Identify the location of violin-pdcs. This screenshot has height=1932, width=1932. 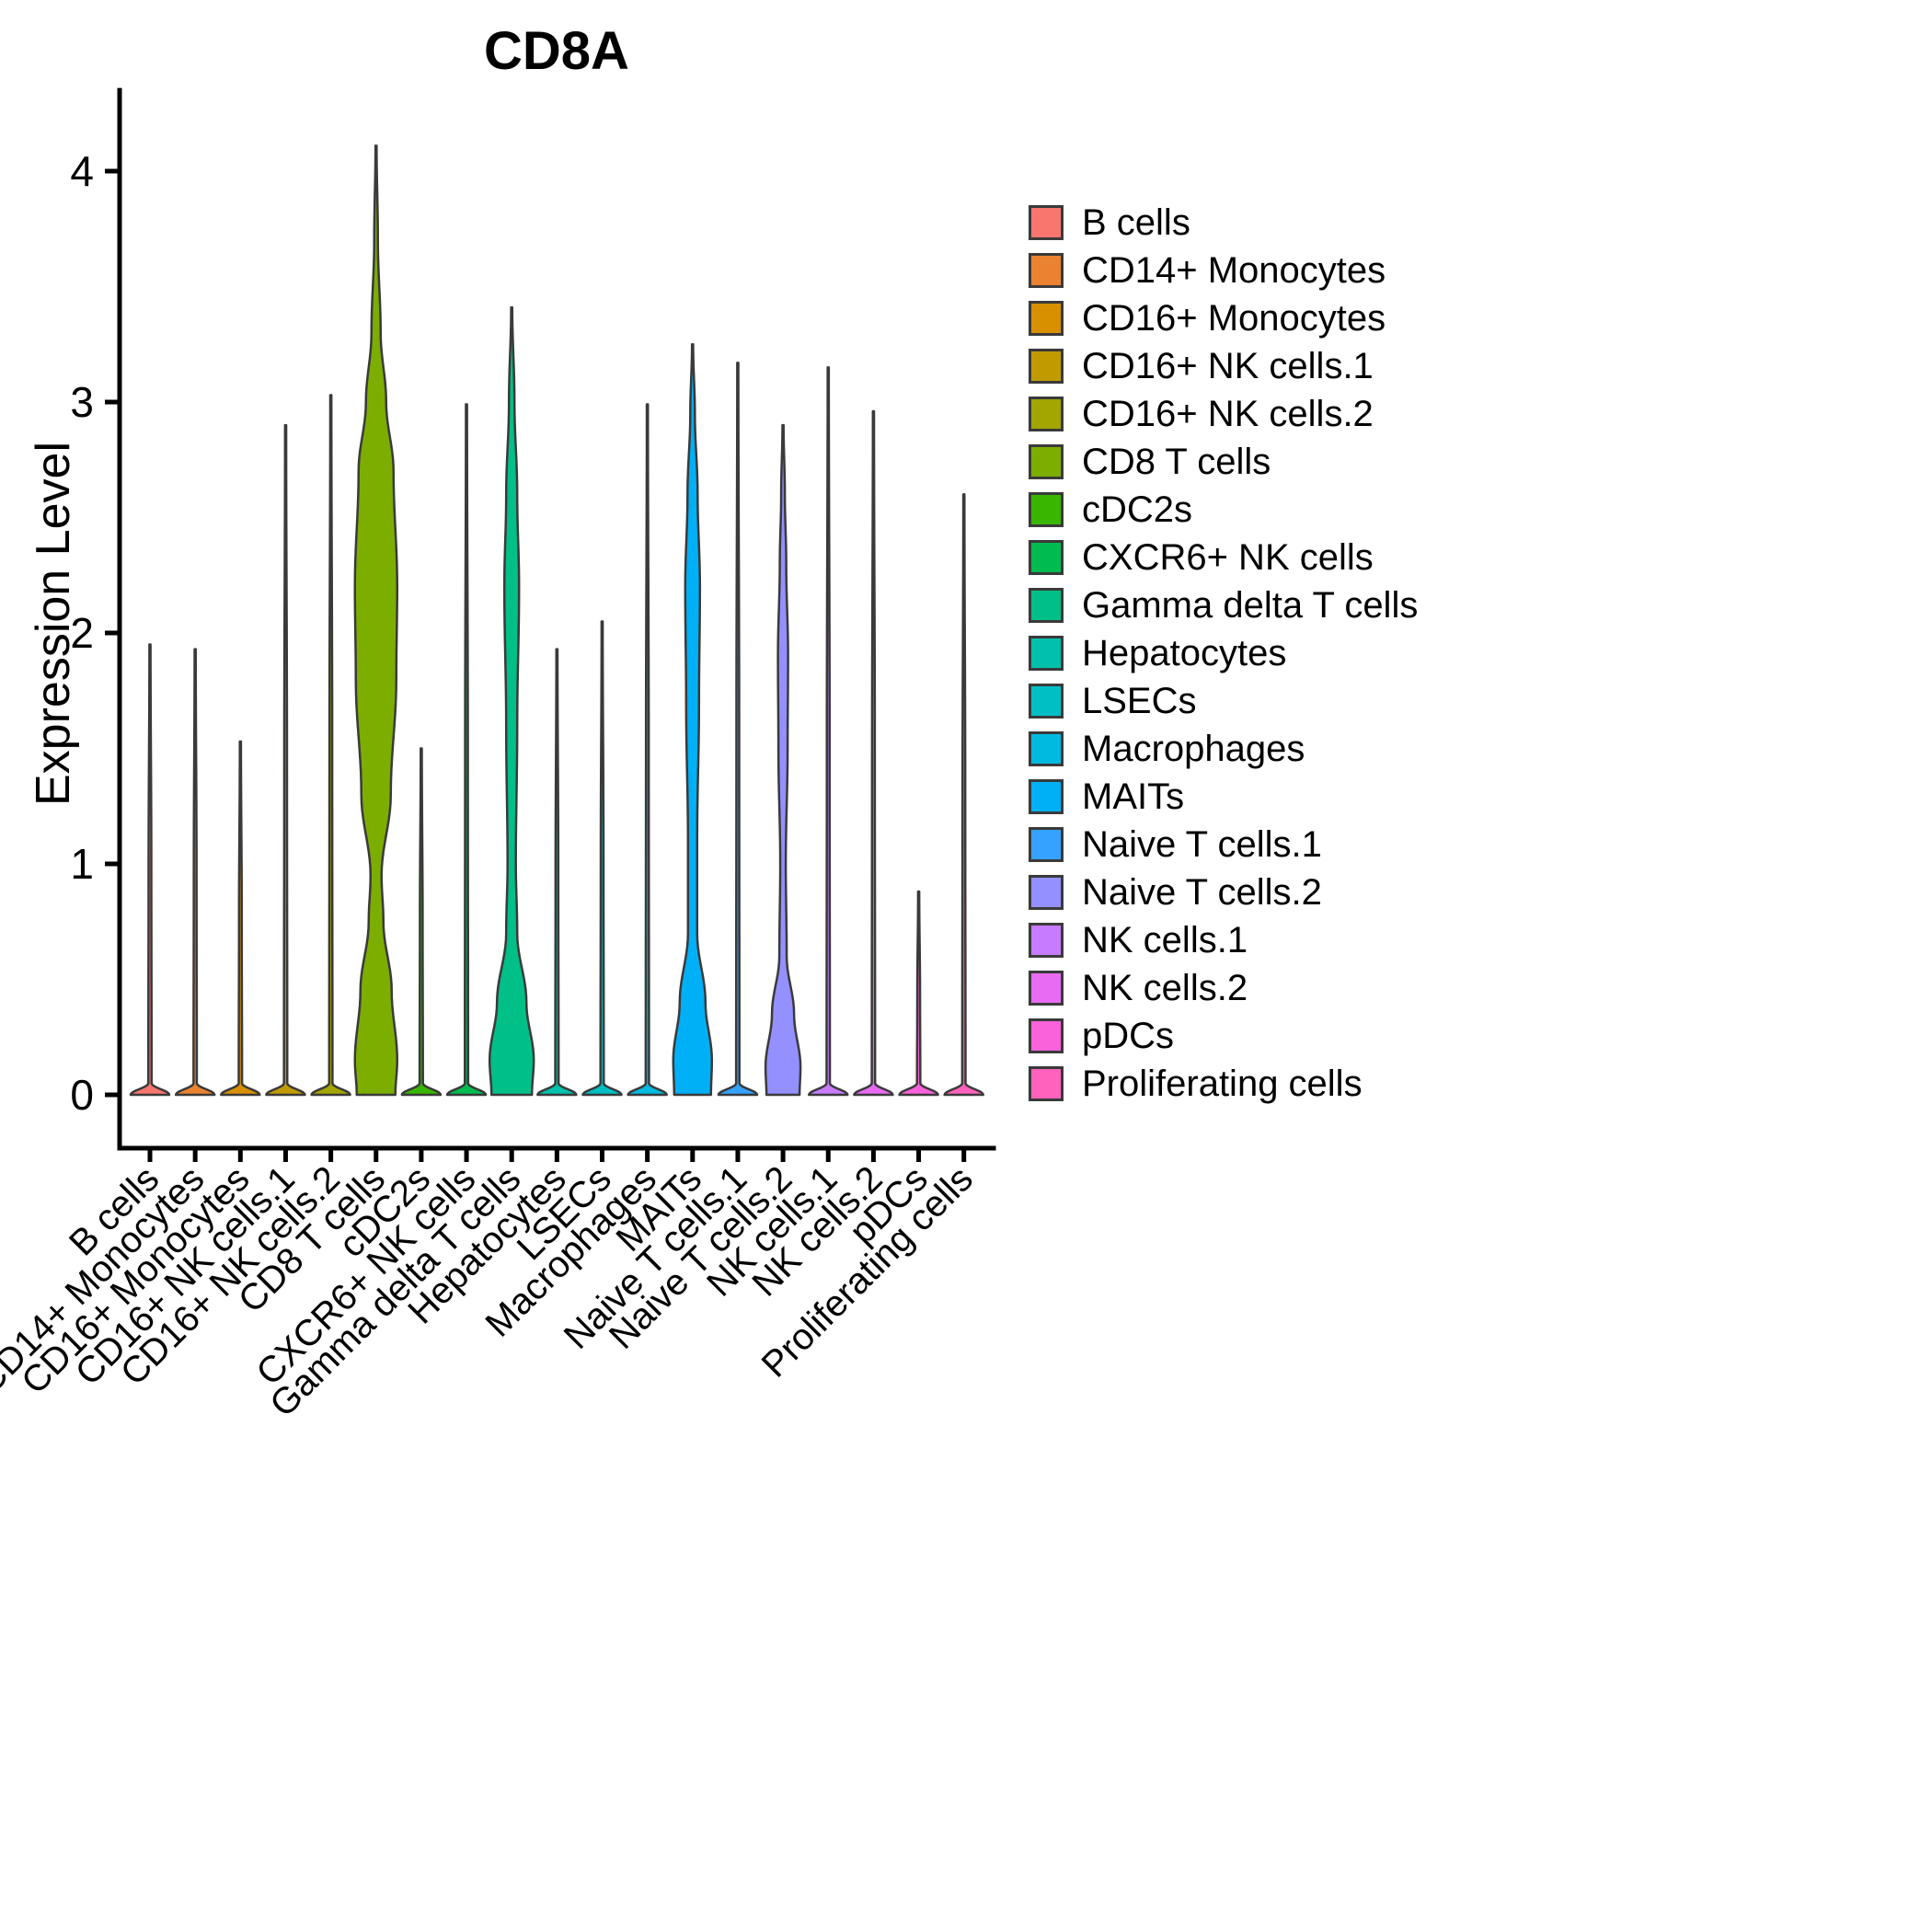
(918, 993).